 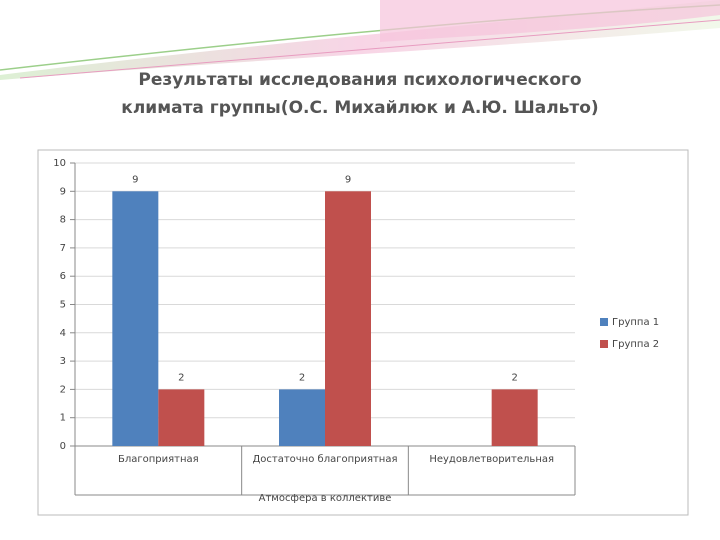 What do you see at coordinates (360, 40) in the screenshot?
I see `decoration` at bounding box center [360, 40].